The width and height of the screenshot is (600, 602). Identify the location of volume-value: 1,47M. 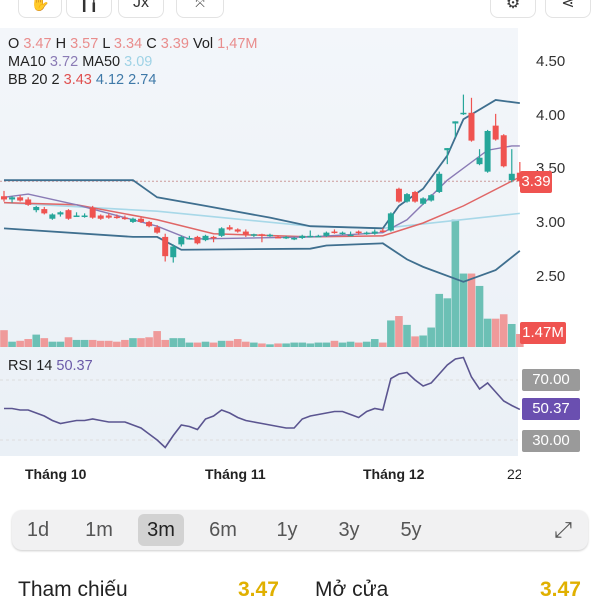
(237, 44).